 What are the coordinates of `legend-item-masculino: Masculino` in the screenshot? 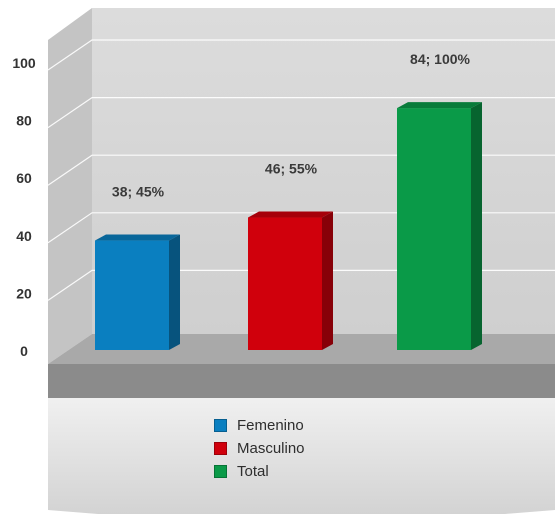 It's located at (259, 448).